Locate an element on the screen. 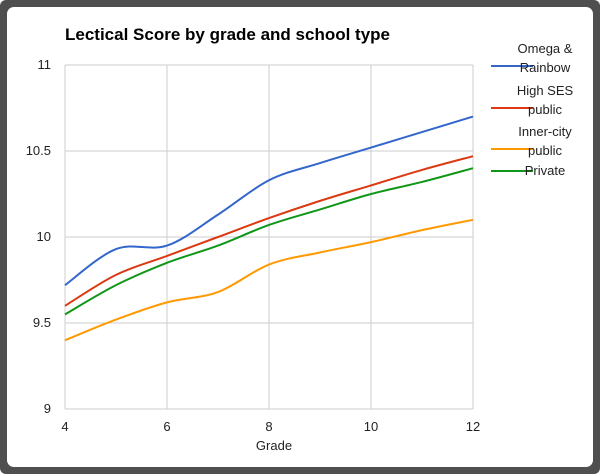  y-tick-label: 10.5 is located at coordinates (38, 150).